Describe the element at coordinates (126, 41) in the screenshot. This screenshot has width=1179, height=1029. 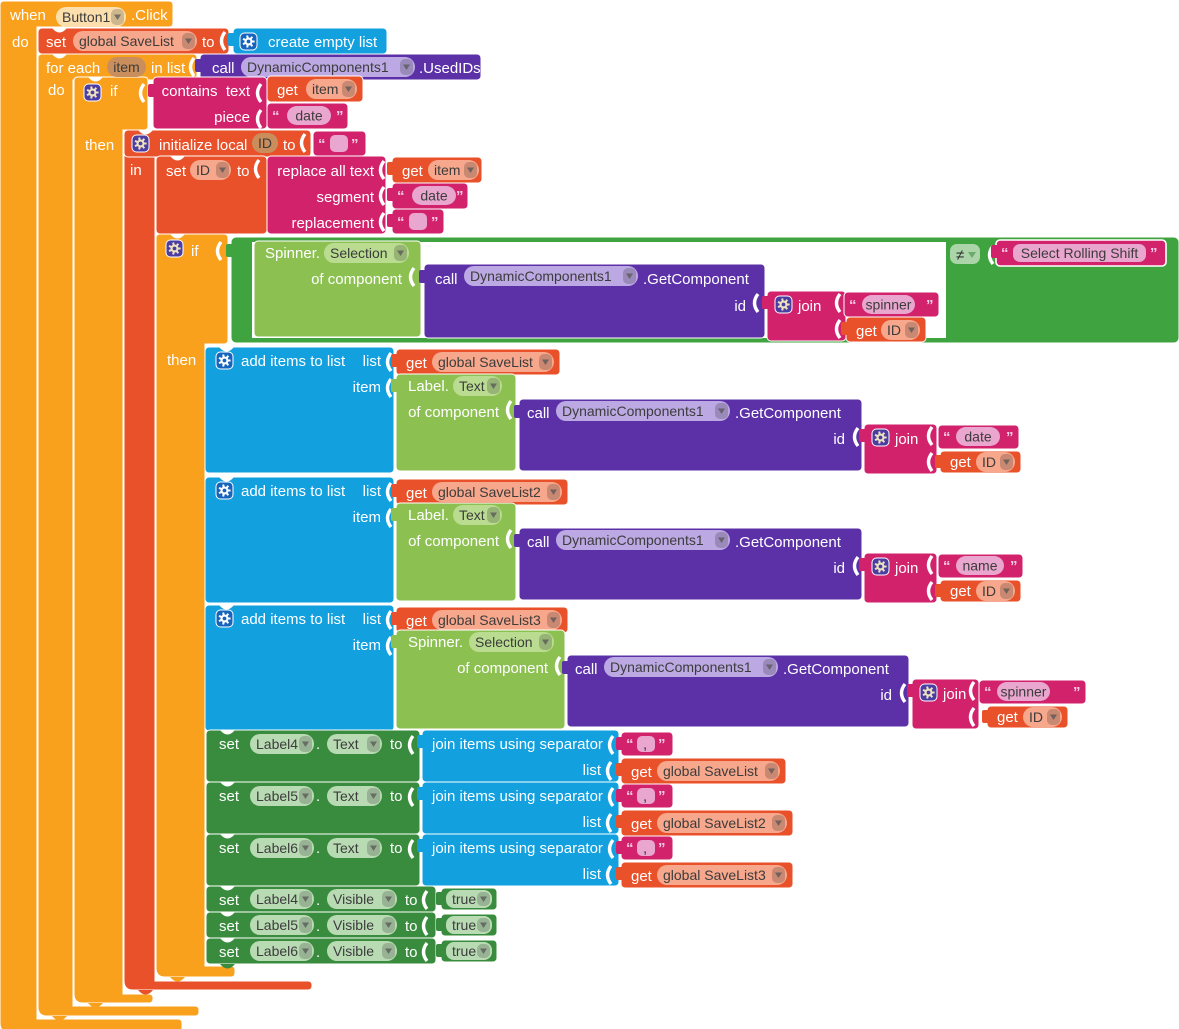
I see `svg-text: global SaveList` at that location.